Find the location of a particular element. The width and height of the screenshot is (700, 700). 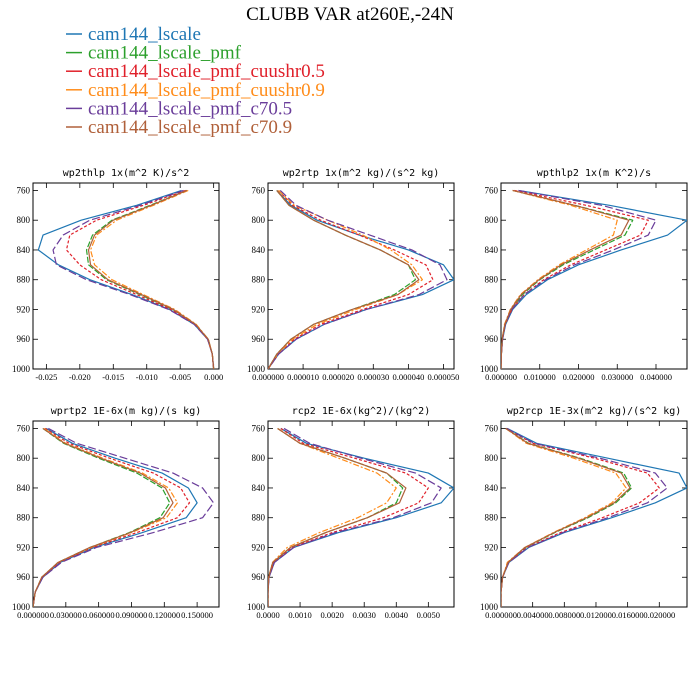

x-tick-label: -0.010 is located at coordinates (147, 377).